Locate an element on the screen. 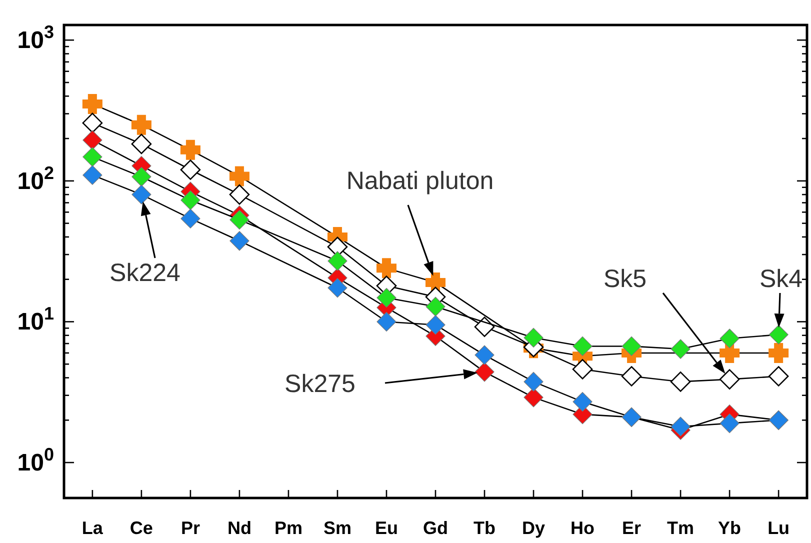  series-label: Nabati pluton is located at coordinates (420, 181).